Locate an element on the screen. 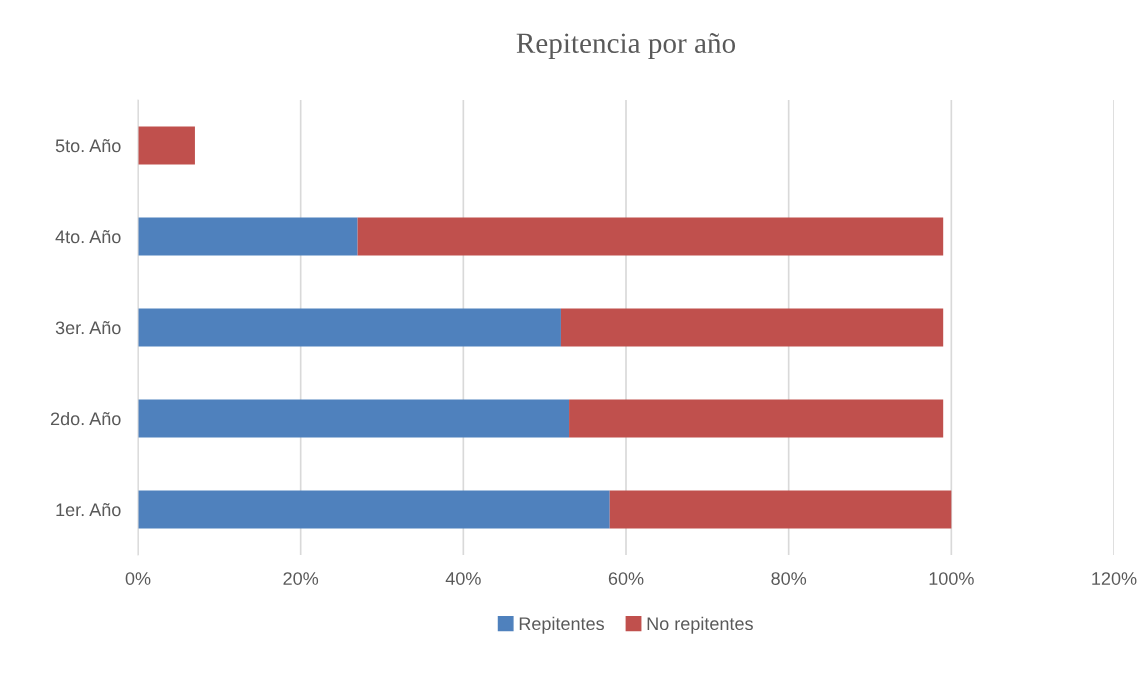  legend-label: No repitentes is located at coordinates (700, 625).